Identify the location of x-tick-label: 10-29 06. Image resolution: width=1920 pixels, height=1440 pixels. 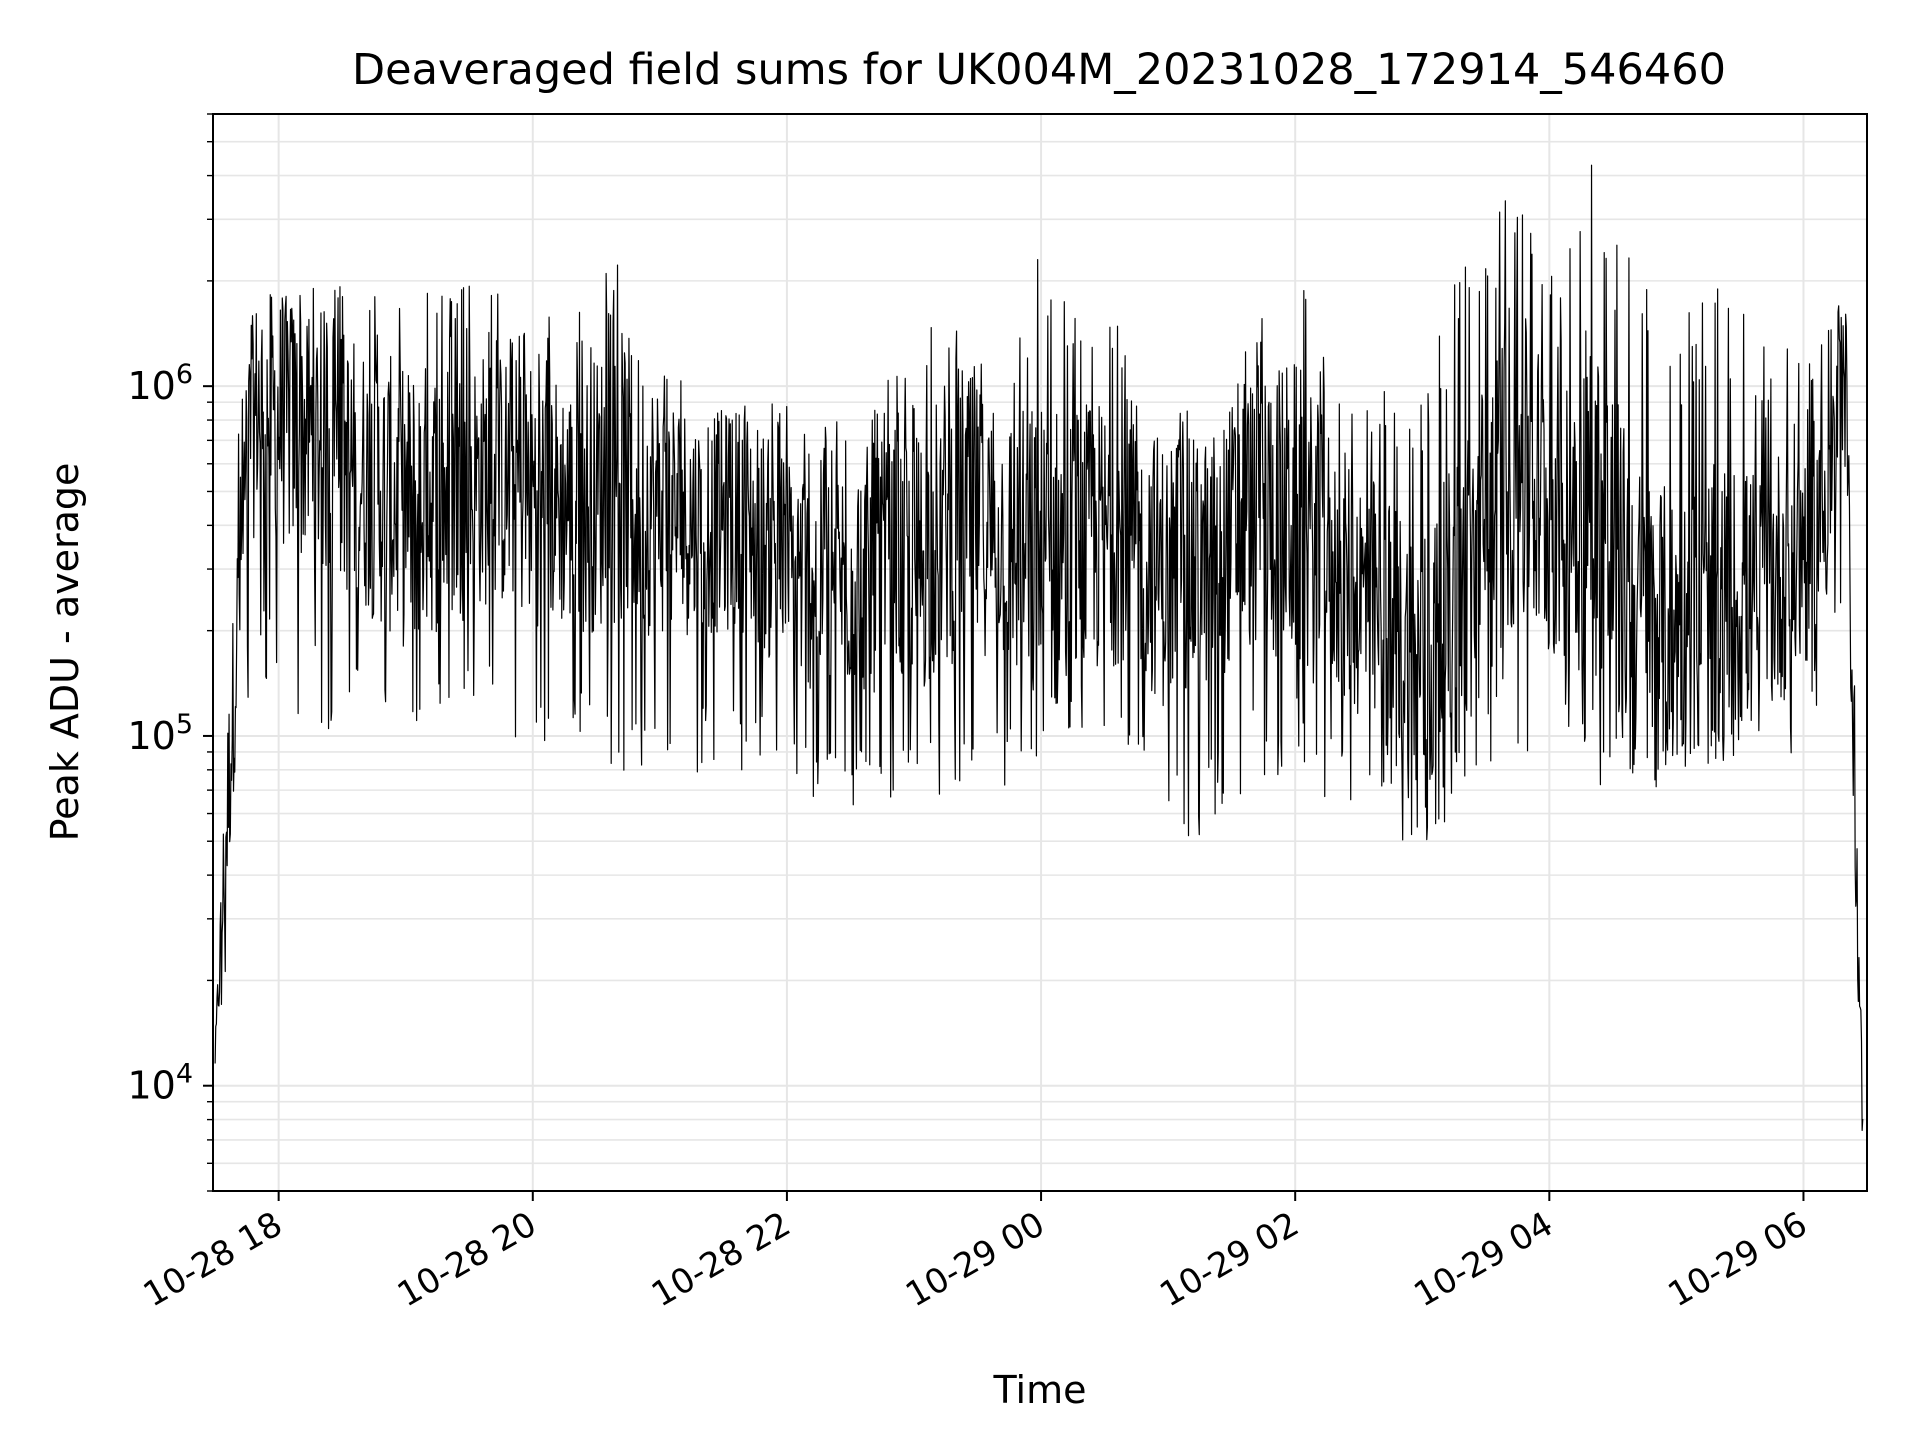
(1738, 1259).